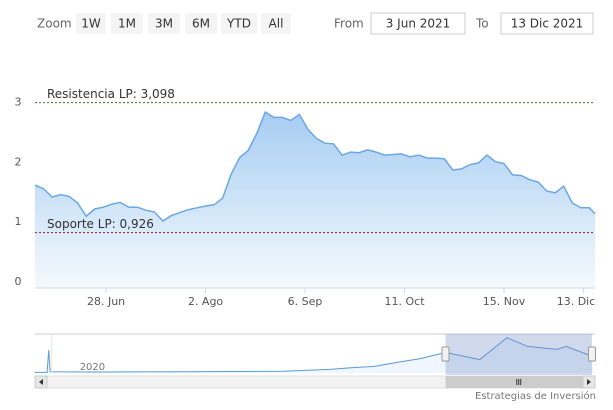 Image resolution: width=613 pixels, height=410 pixels. I want to click on x-tick-label: 11. Oct, so click(405, 301).